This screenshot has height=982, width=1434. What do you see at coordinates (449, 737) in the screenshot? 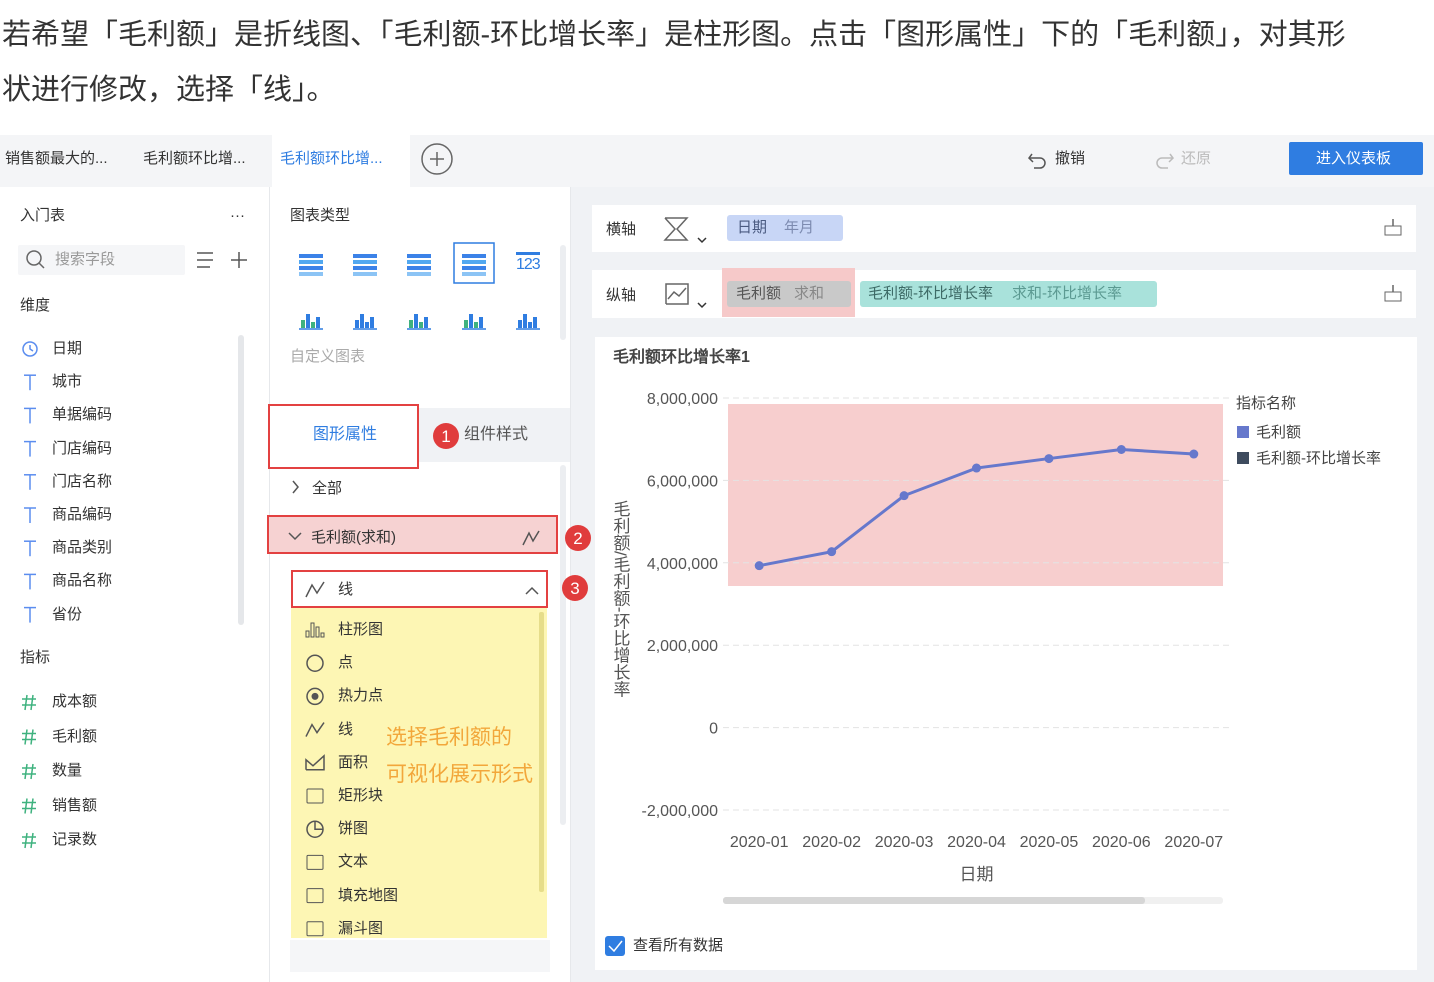
I see `annotation: 选择毛利额的` at bounding box center [449, 737].